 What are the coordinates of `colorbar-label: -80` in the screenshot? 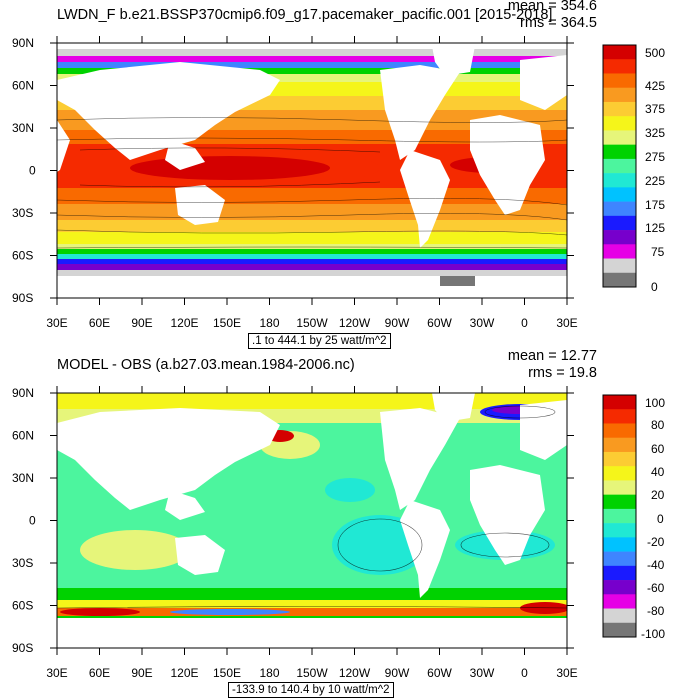 It's located at (656, 611).